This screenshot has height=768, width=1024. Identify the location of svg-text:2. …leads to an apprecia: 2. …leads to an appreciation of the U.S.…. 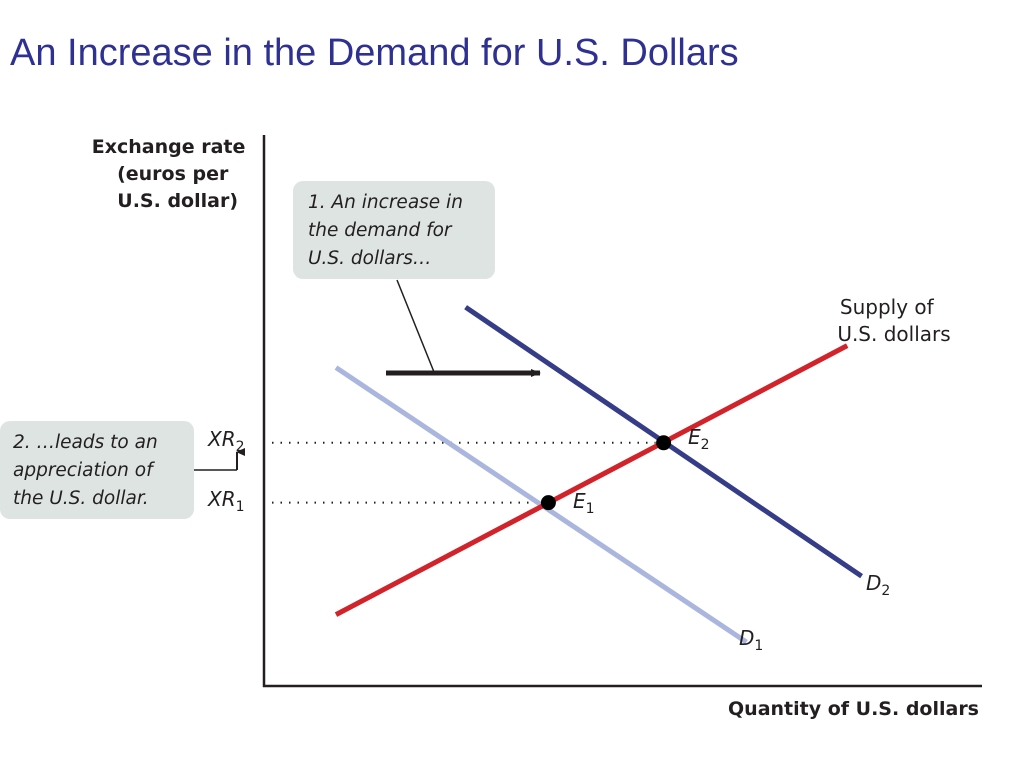
(88, 470).